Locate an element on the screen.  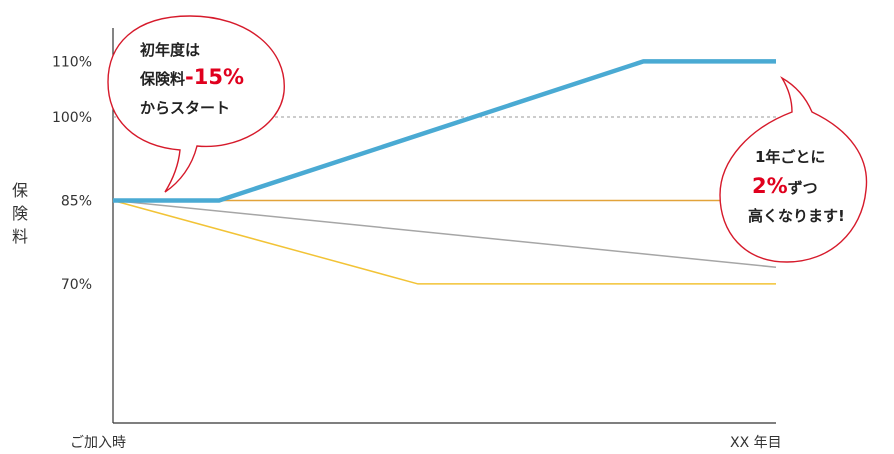
bubble-right: 1年ごとに 2%ずつ 高くなります! is located at coordinates (793, 169).